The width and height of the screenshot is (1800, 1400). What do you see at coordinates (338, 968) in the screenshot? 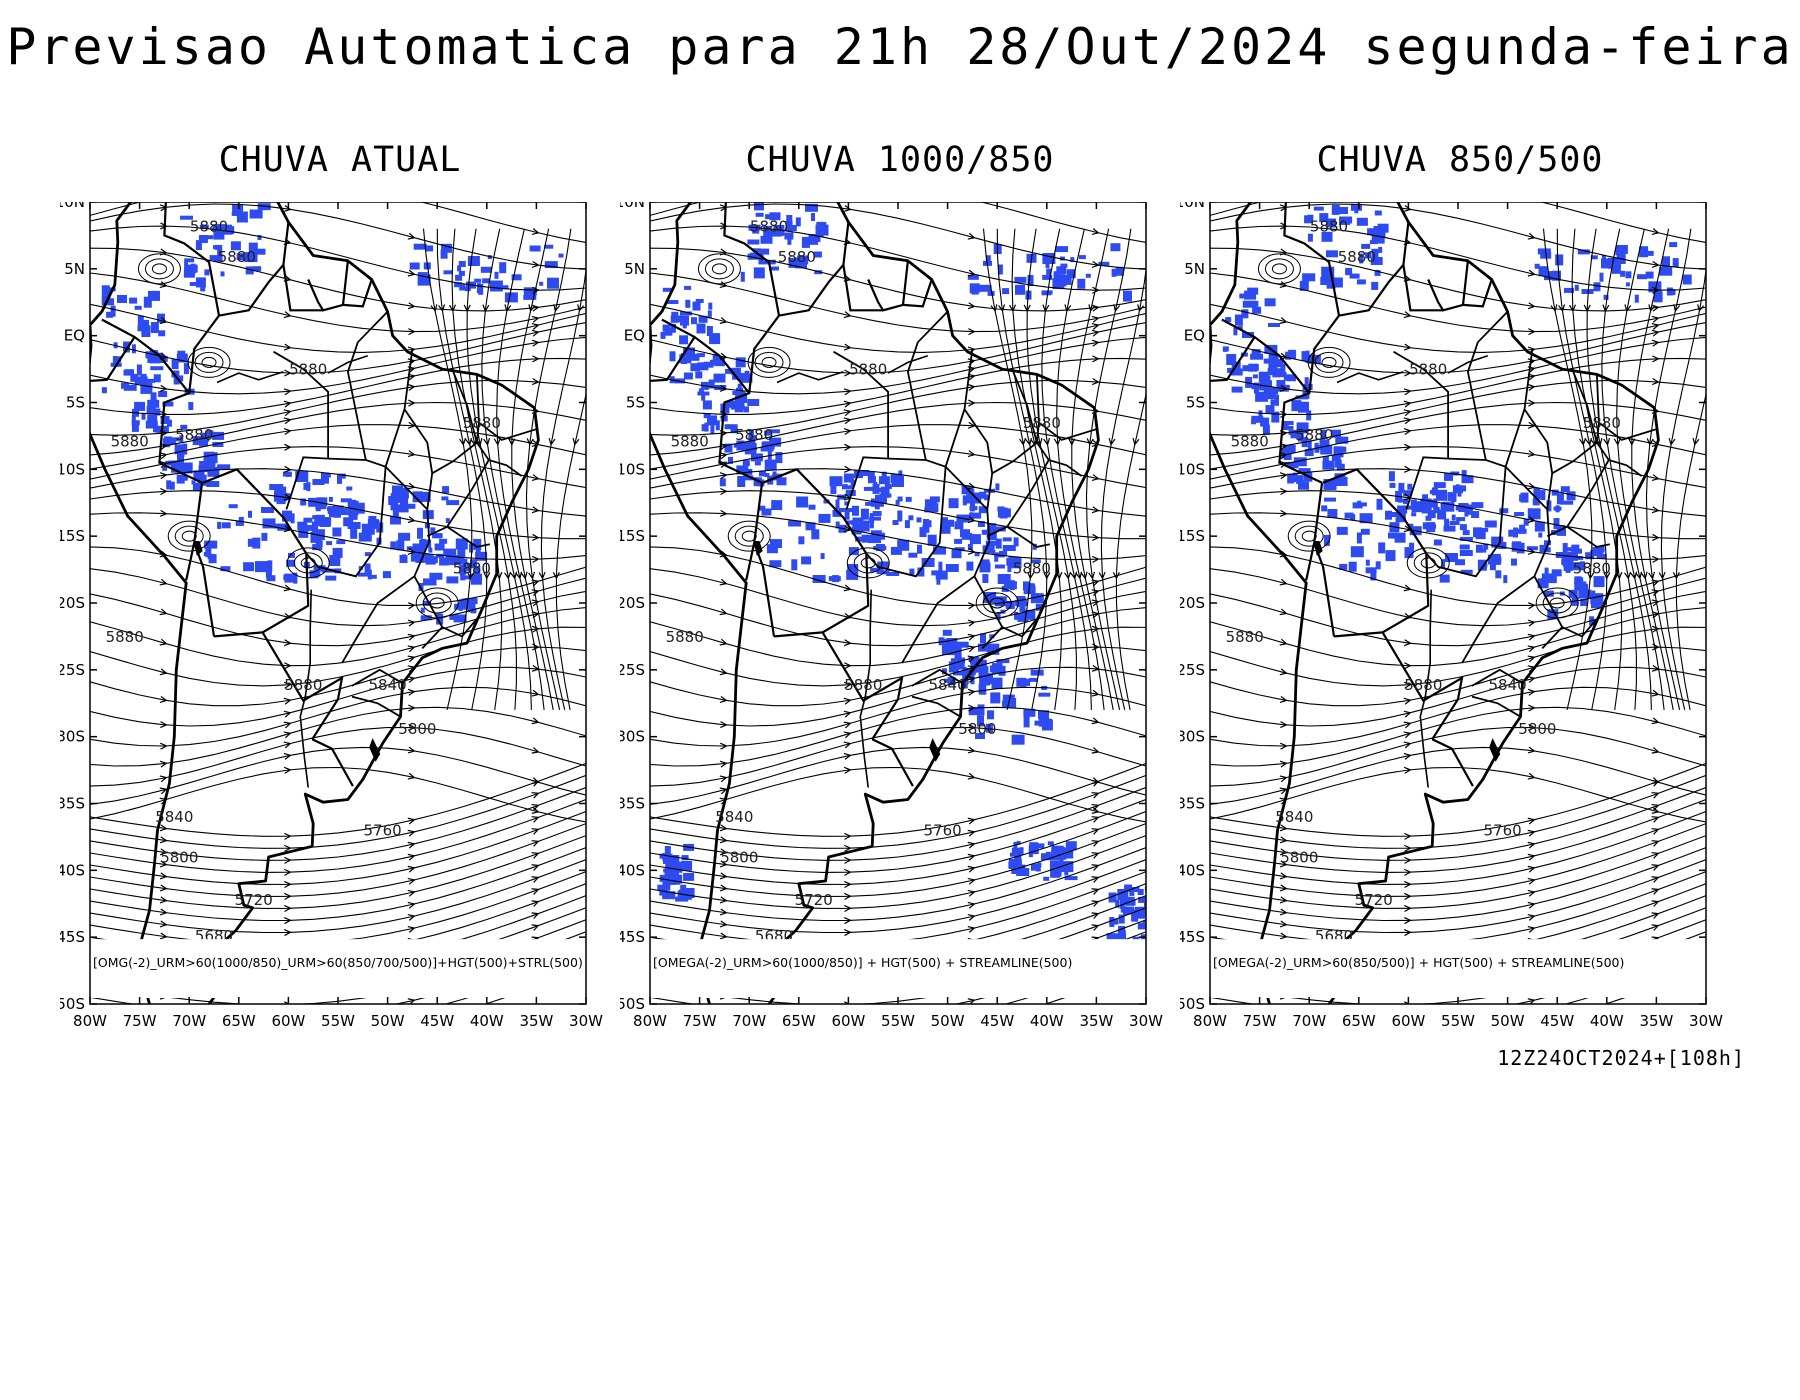
I see `legend-box` at bounding box center [338, 968].